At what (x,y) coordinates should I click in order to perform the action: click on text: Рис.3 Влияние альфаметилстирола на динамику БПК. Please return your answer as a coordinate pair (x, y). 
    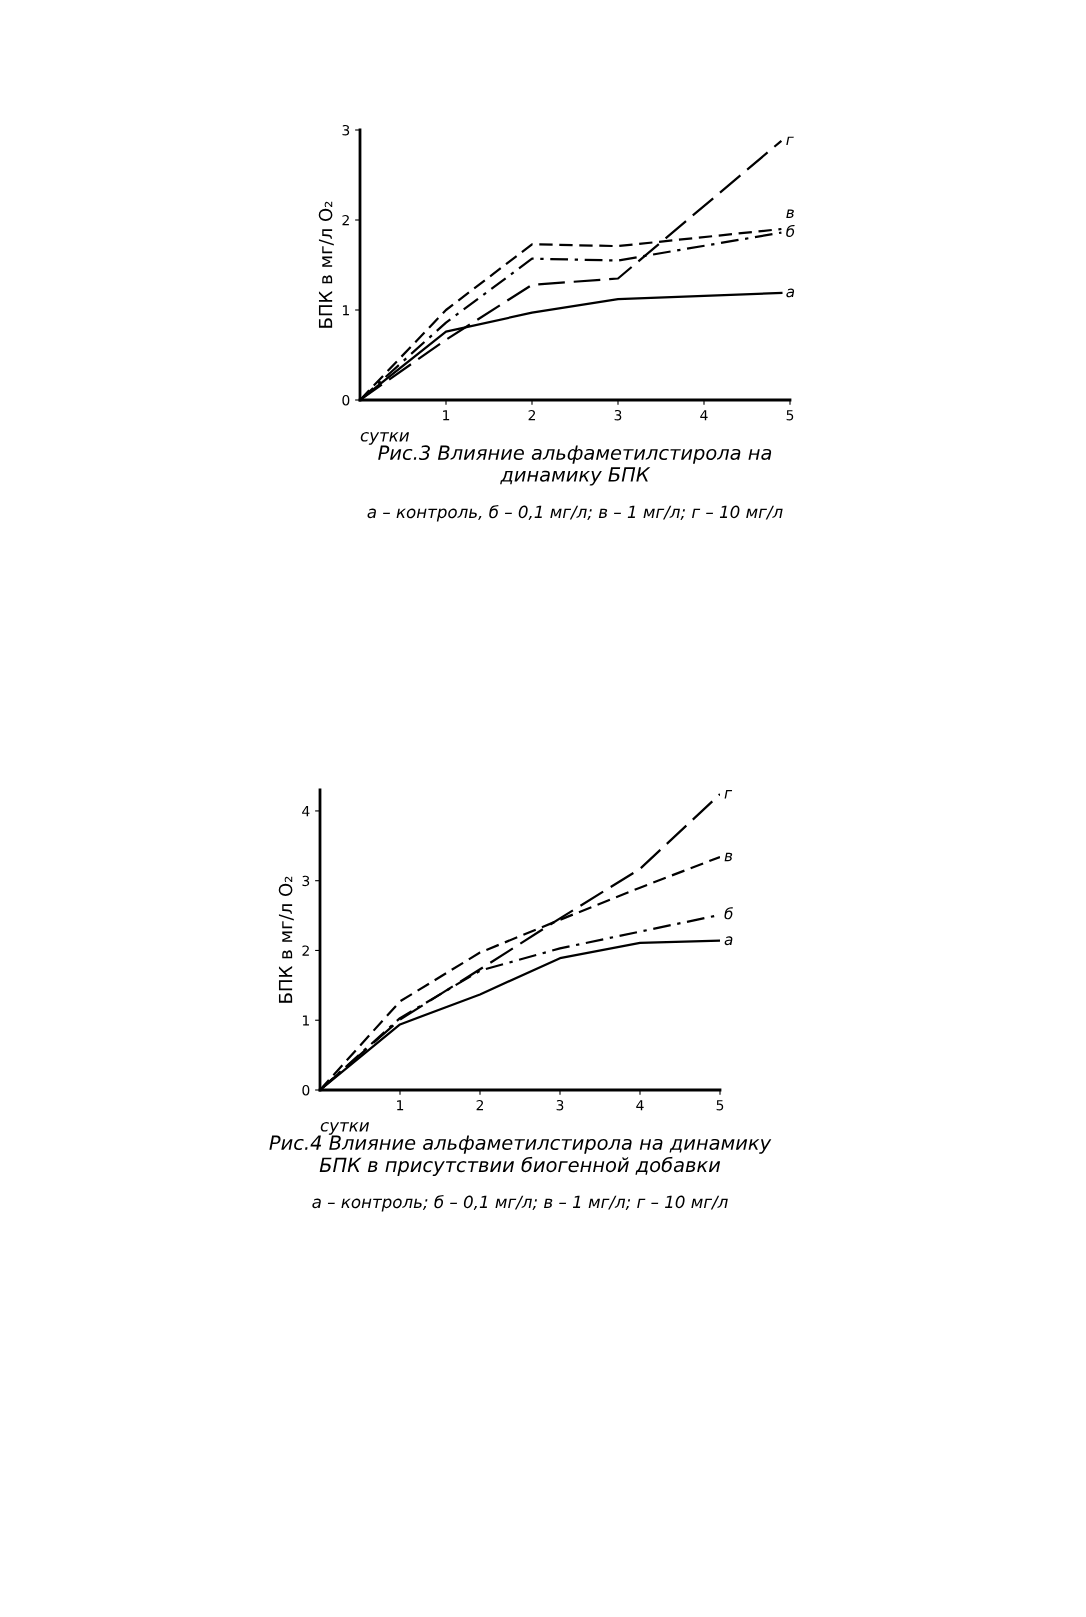
    Looking at the image, I should click on (575, 465).